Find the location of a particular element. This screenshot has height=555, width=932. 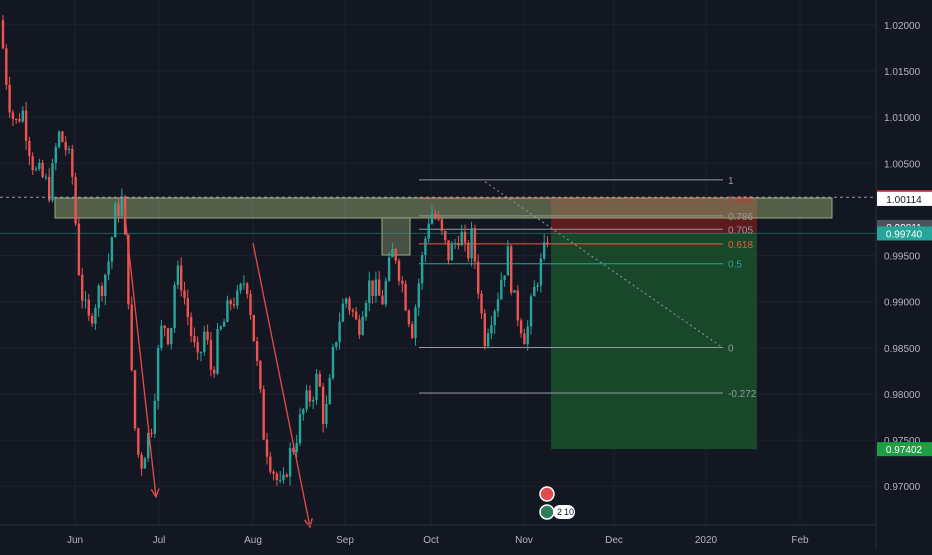

price-label-text: 0.99740 is located at coordinates (904, 234).